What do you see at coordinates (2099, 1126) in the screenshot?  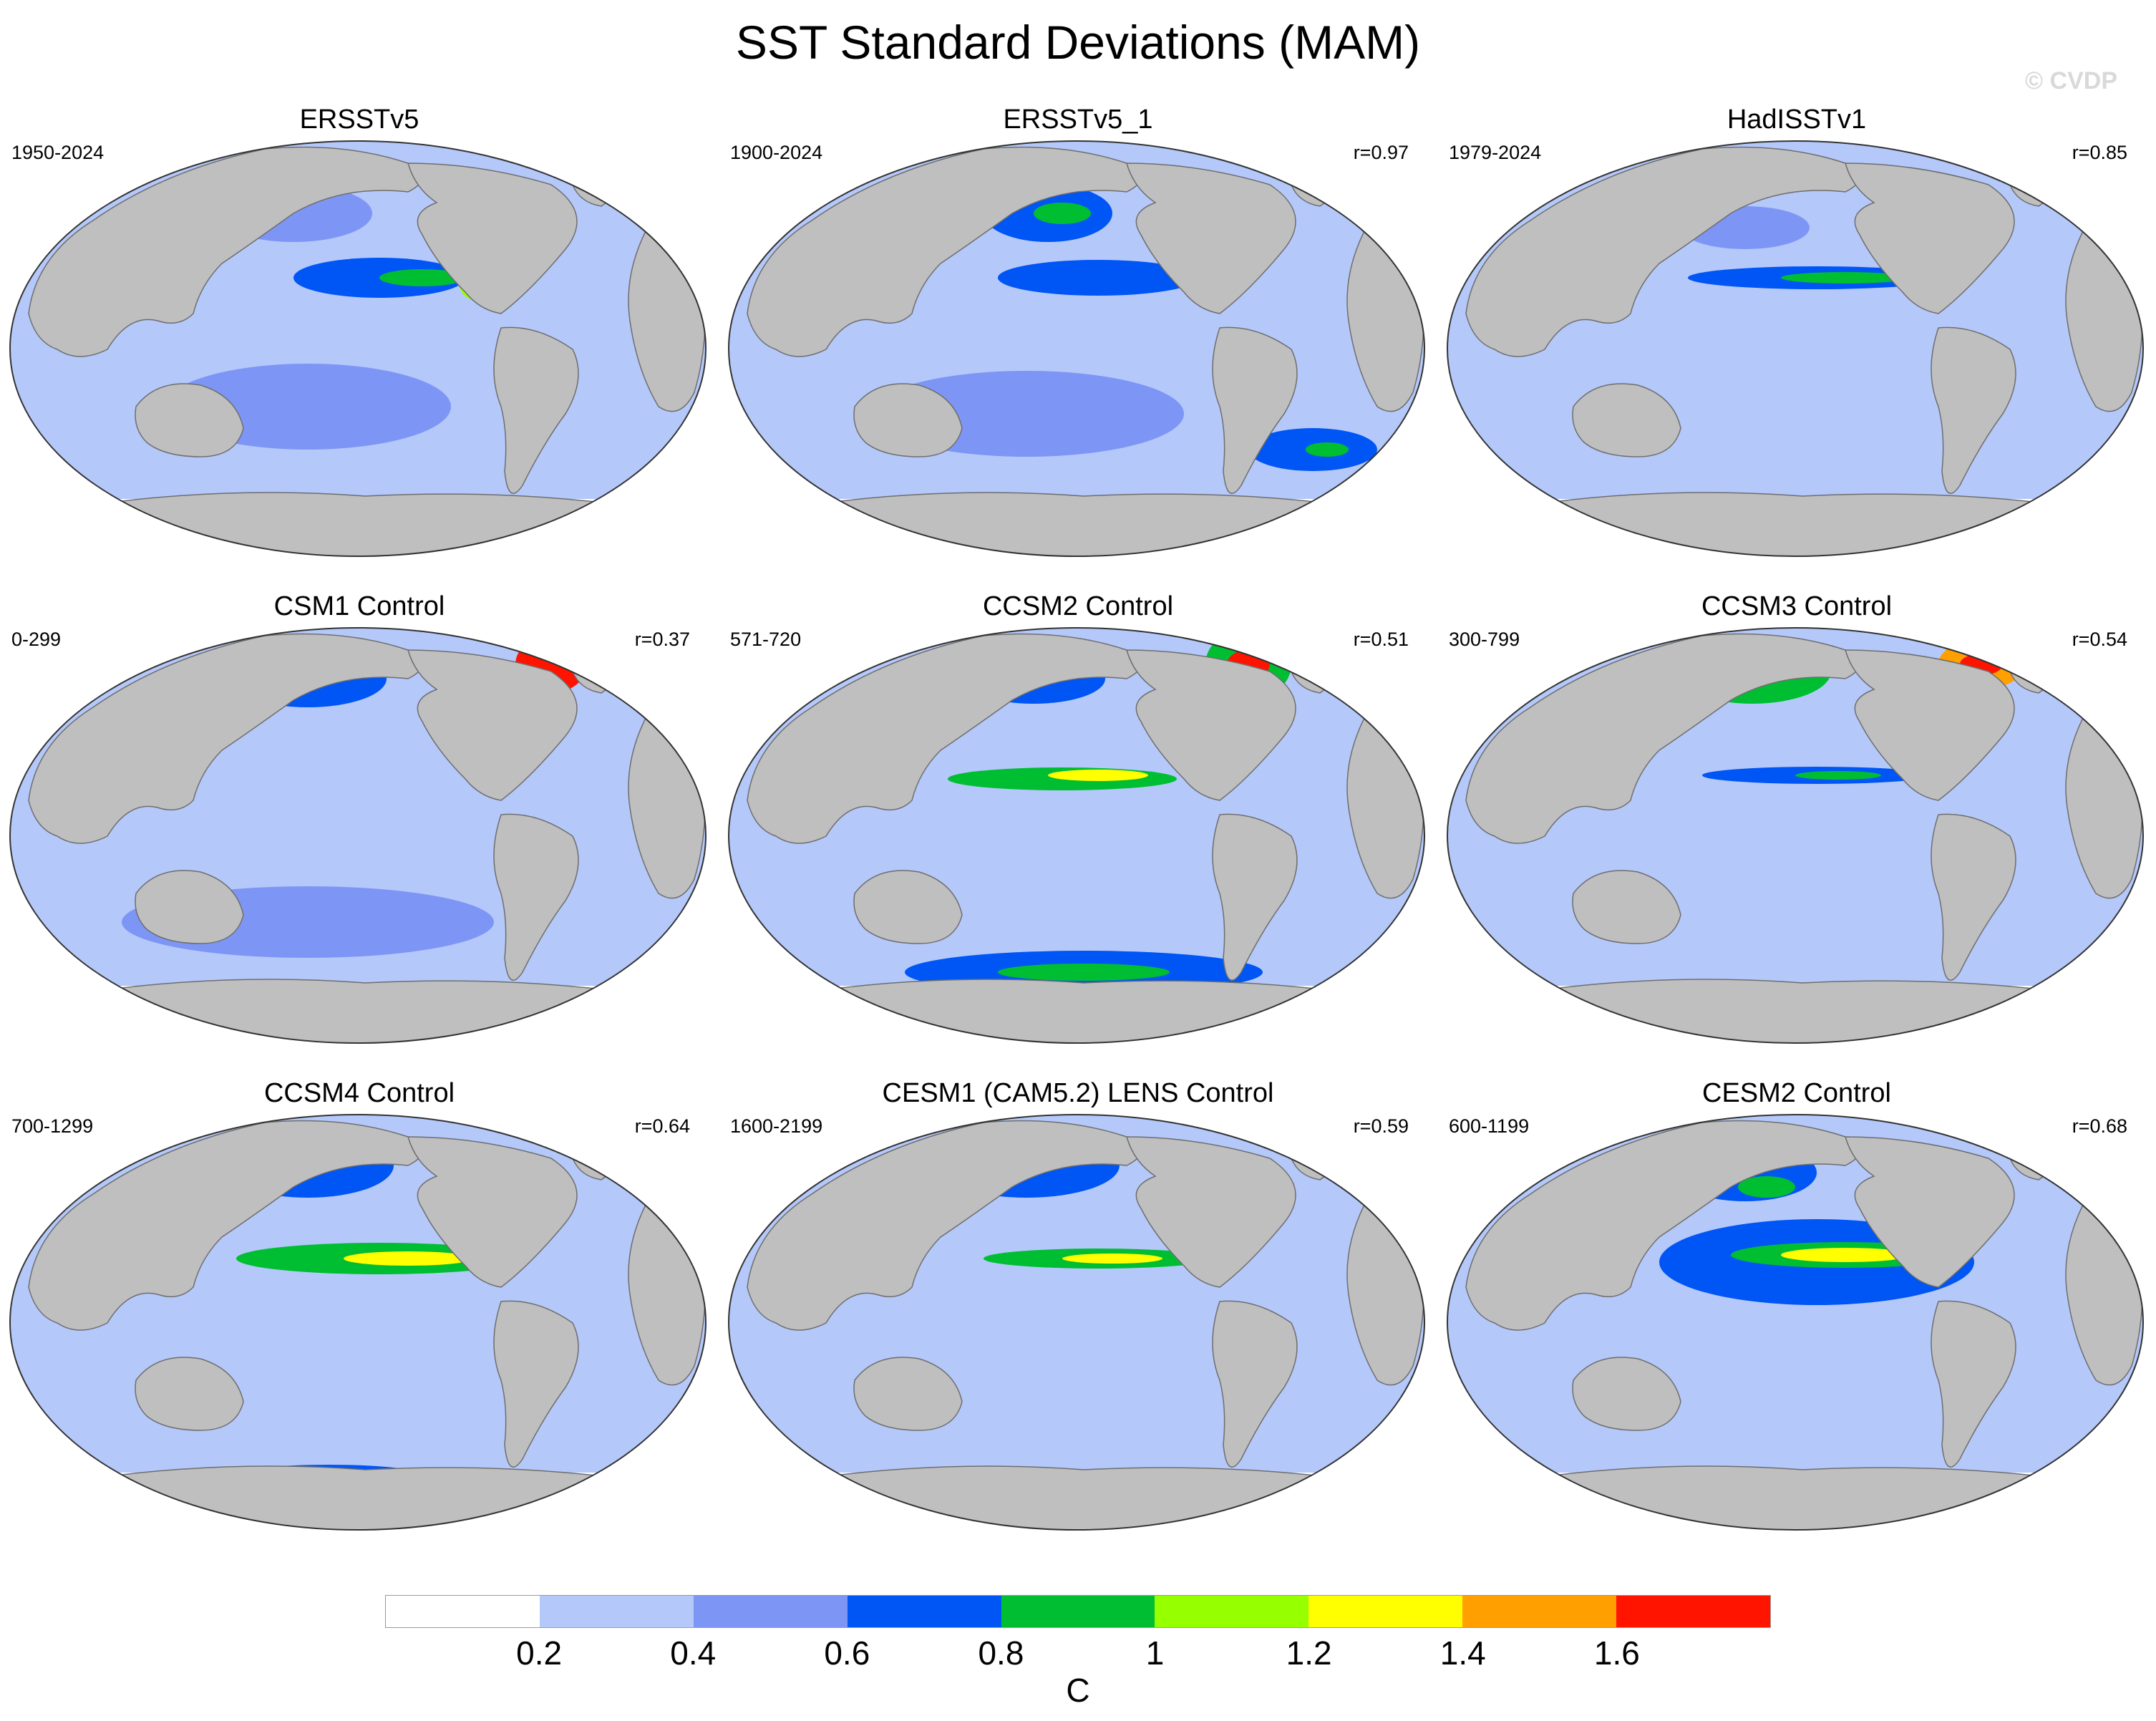 I see `panel-correlation: r=0.68` at bounding box center [2099, 1126].